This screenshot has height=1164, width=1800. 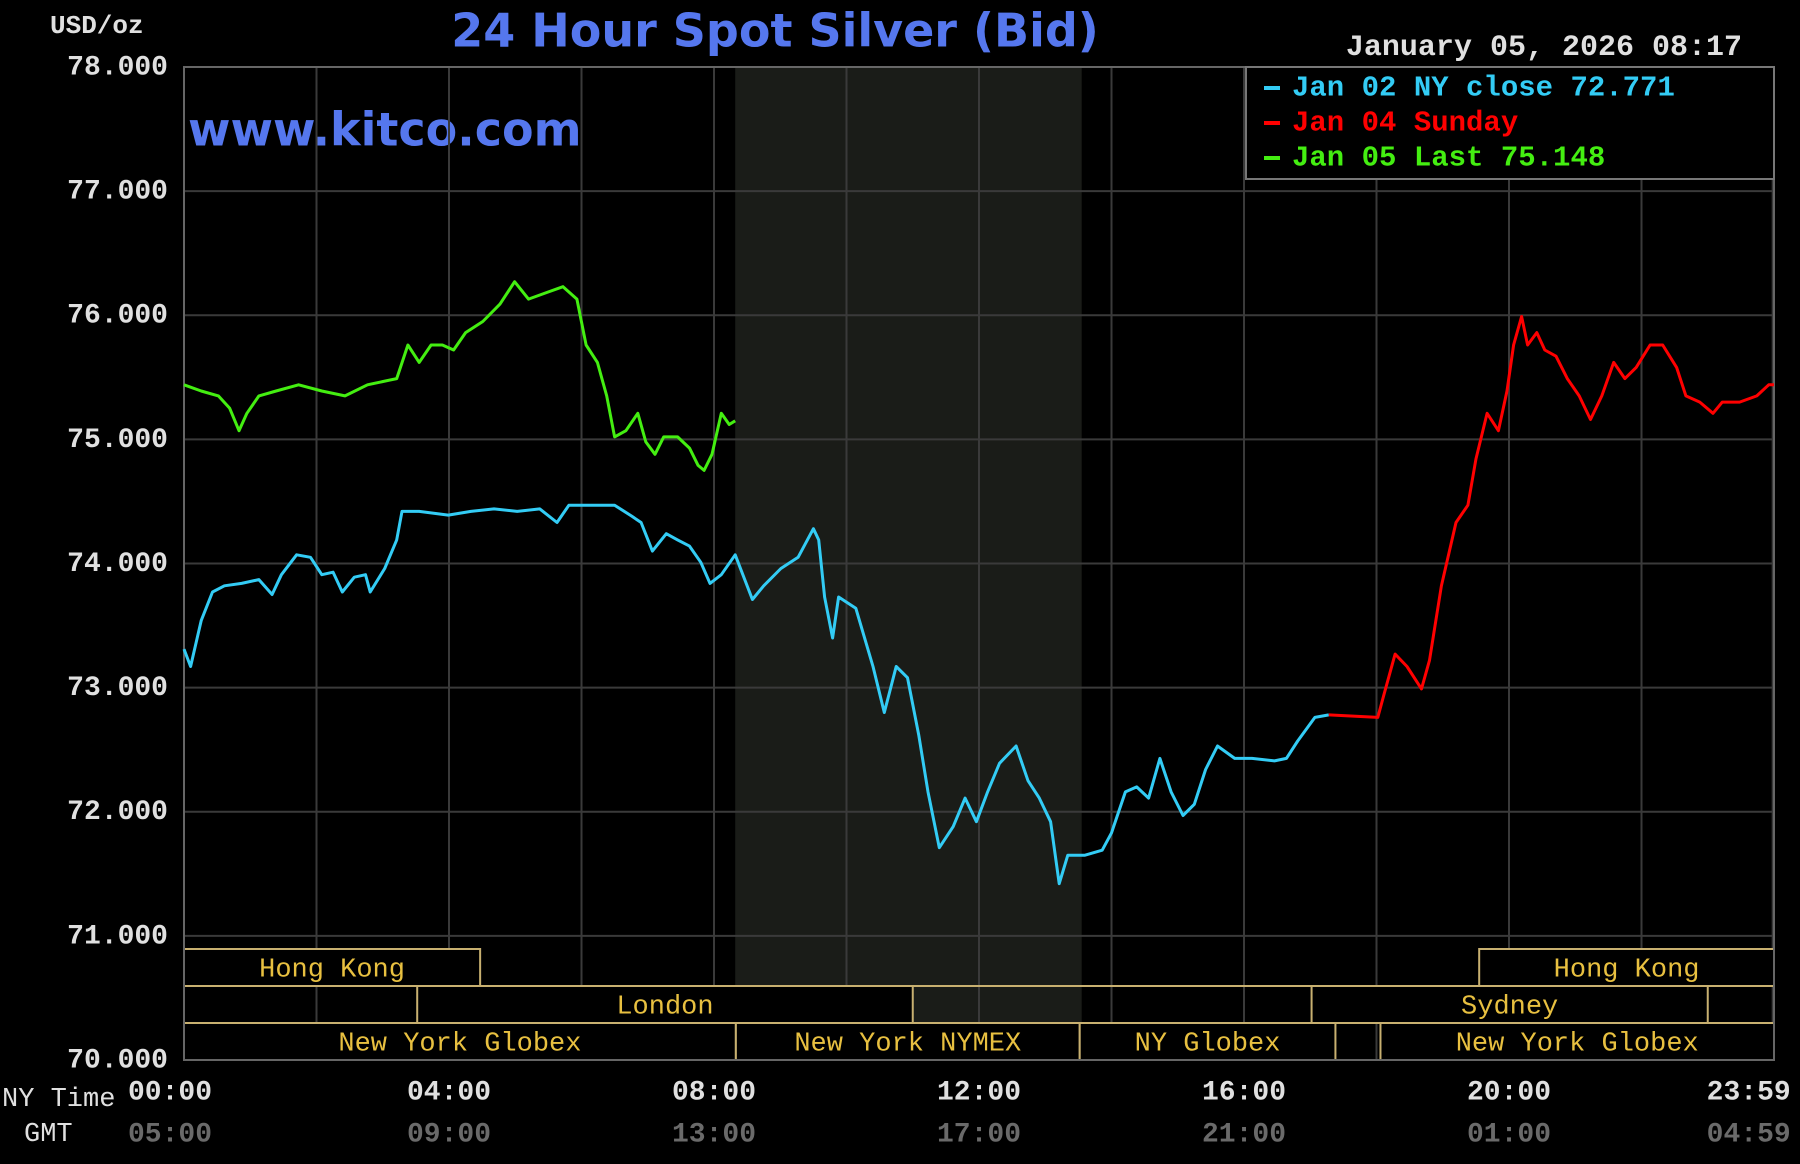 What do you see at coordinates (1448, 158) in the screenshot?
I see `legend-label: Jan 05 Last 75.148` at bounding box center [1448, 158].